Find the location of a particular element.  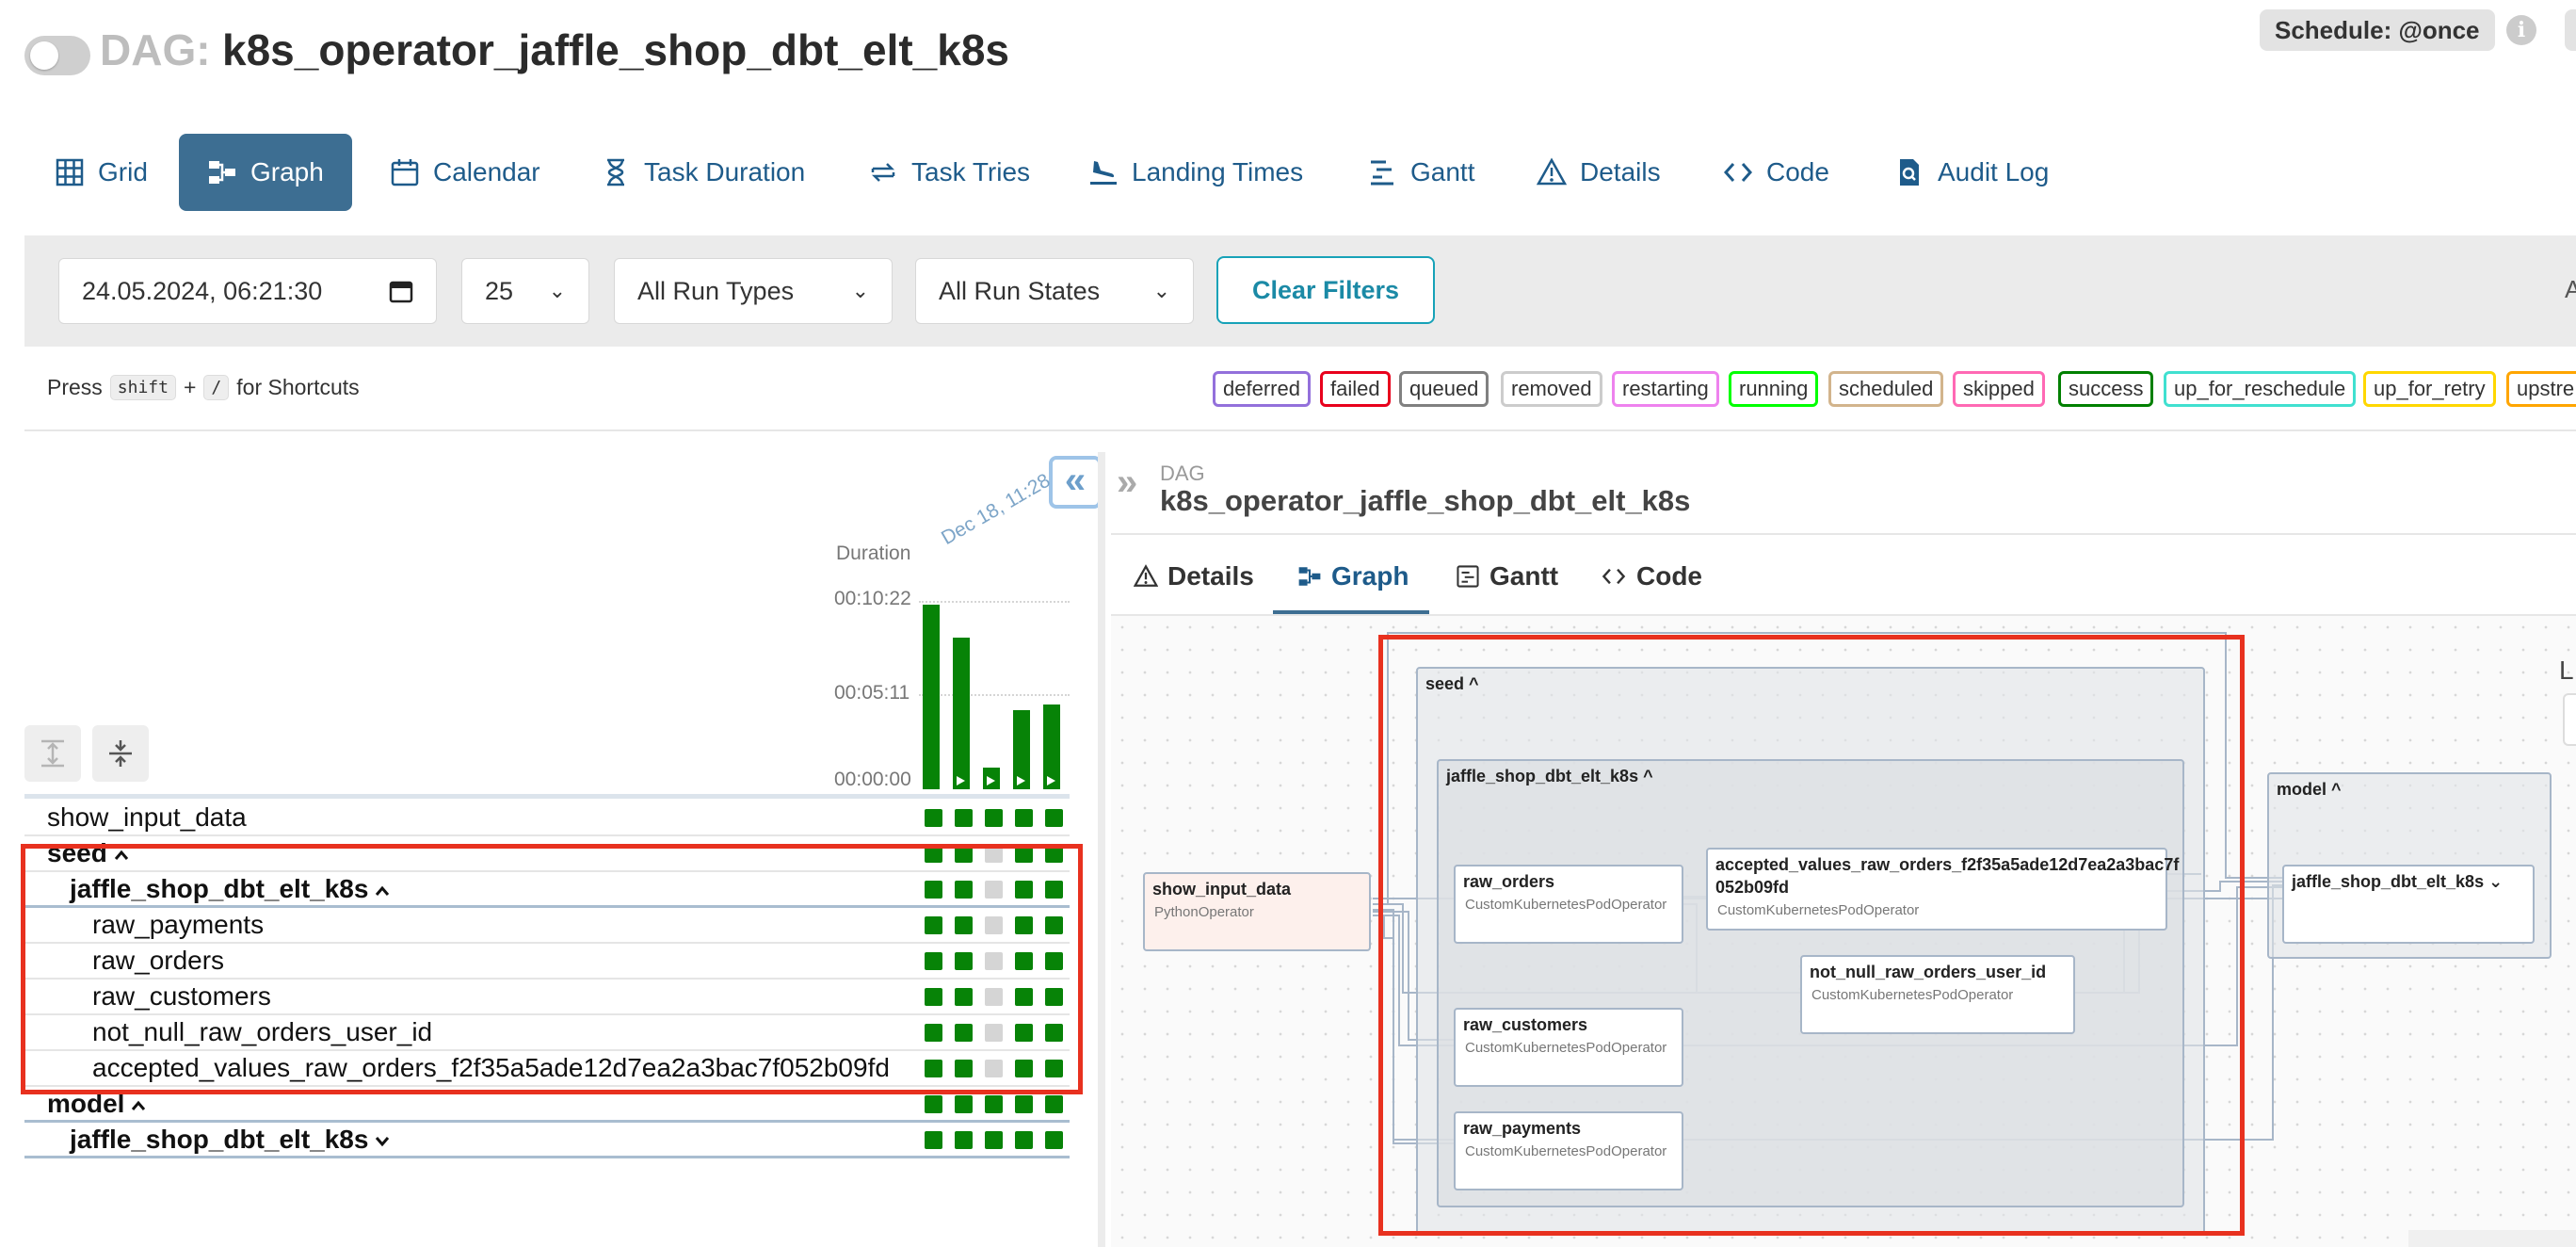

task-name: not_null_raw_orders_user_id is located at coordinates (262, 1032).